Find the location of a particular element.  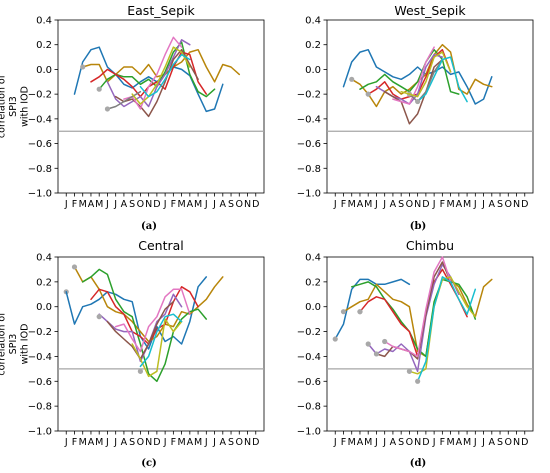

panel-caption: (b) is located at coordinates (418, 226).